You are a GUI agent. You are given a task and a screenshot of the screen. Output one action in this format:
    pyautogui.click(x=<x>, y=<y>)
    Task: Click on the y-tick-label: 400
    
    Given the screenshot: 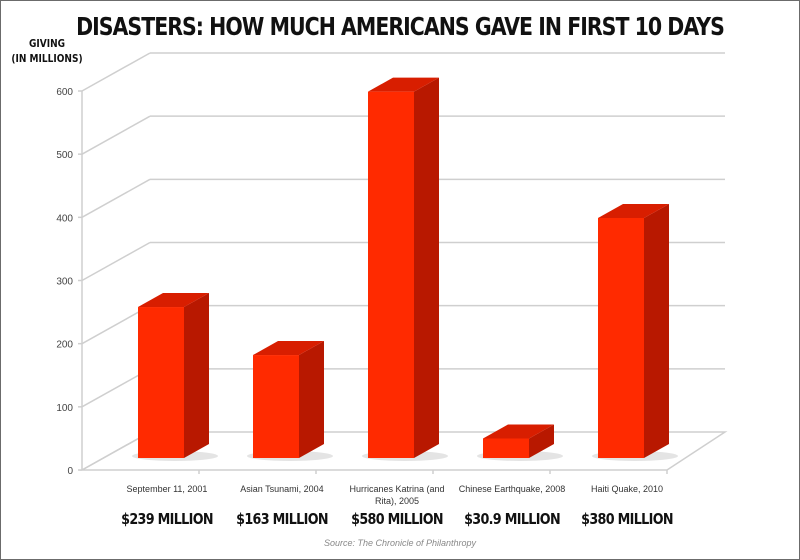 What is the action you would take?
    pyautogui.click(x=64, y=218)
    